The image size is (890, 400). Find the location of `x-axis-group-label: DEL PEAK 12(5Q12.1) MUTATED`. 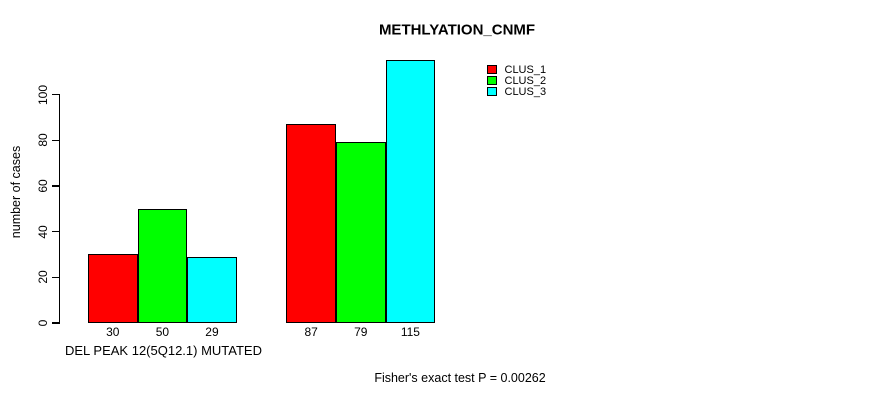

x-axis-group-label: DEL PEAK 12(5Q12.1) MUTATED is located at coordinates (163, 350).